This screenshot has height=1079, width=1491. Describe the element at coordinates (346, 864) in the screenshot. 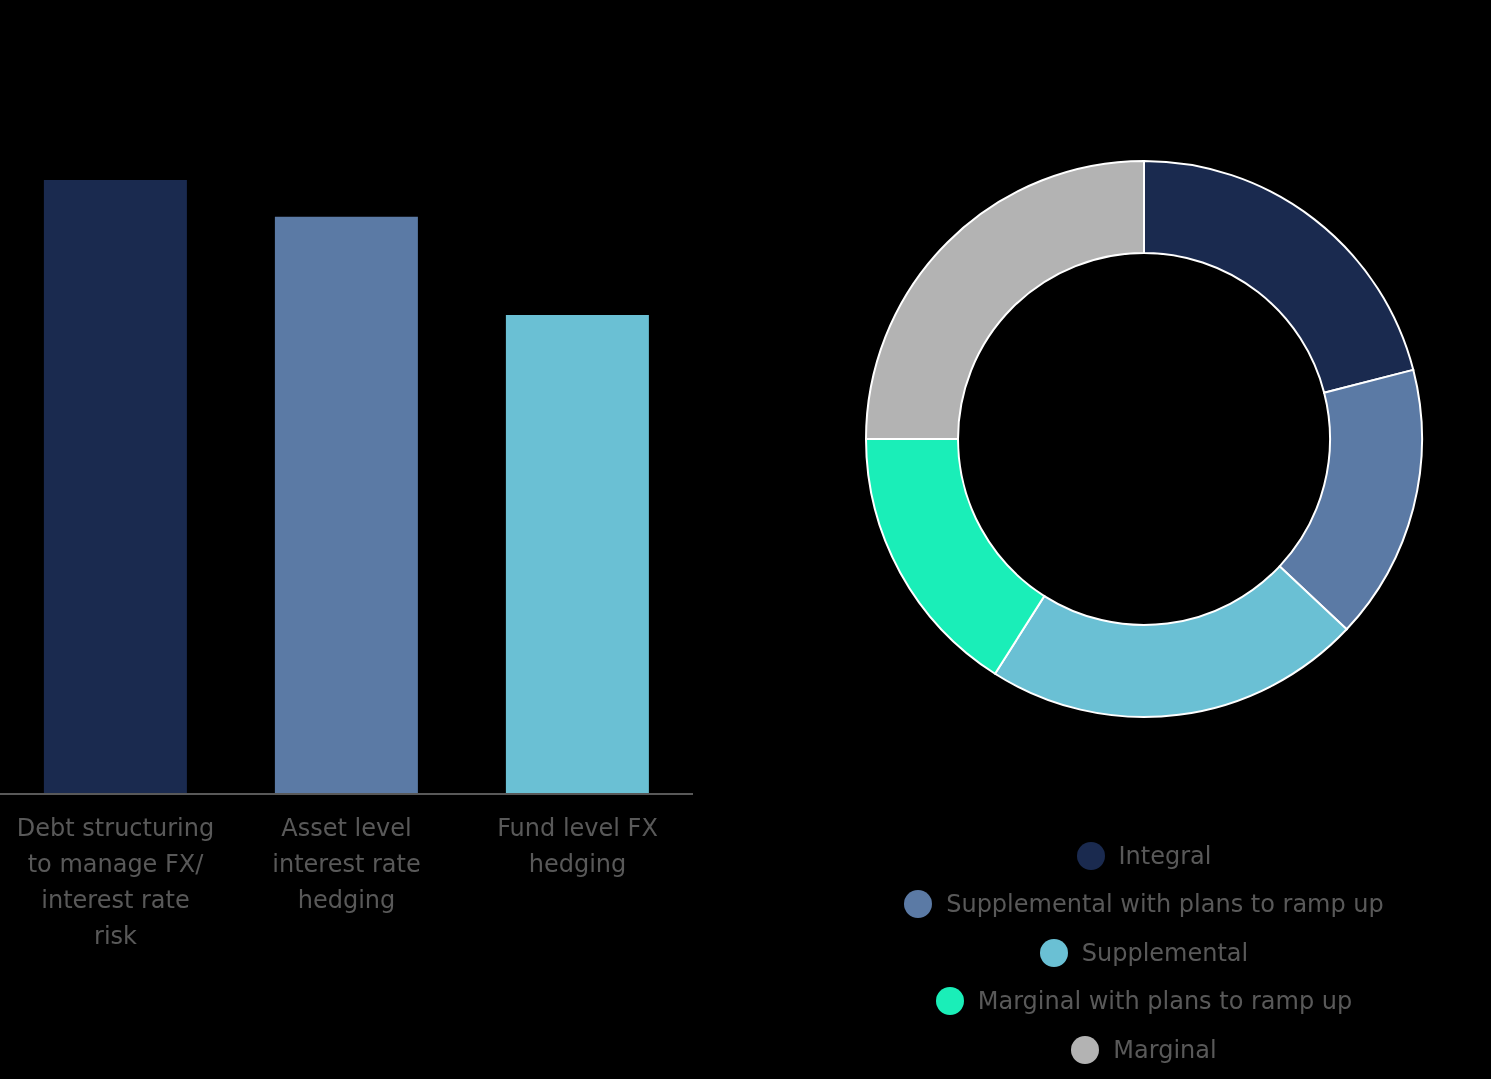

I see `x-tick-label: Asset level interest rate hedging` at that location.